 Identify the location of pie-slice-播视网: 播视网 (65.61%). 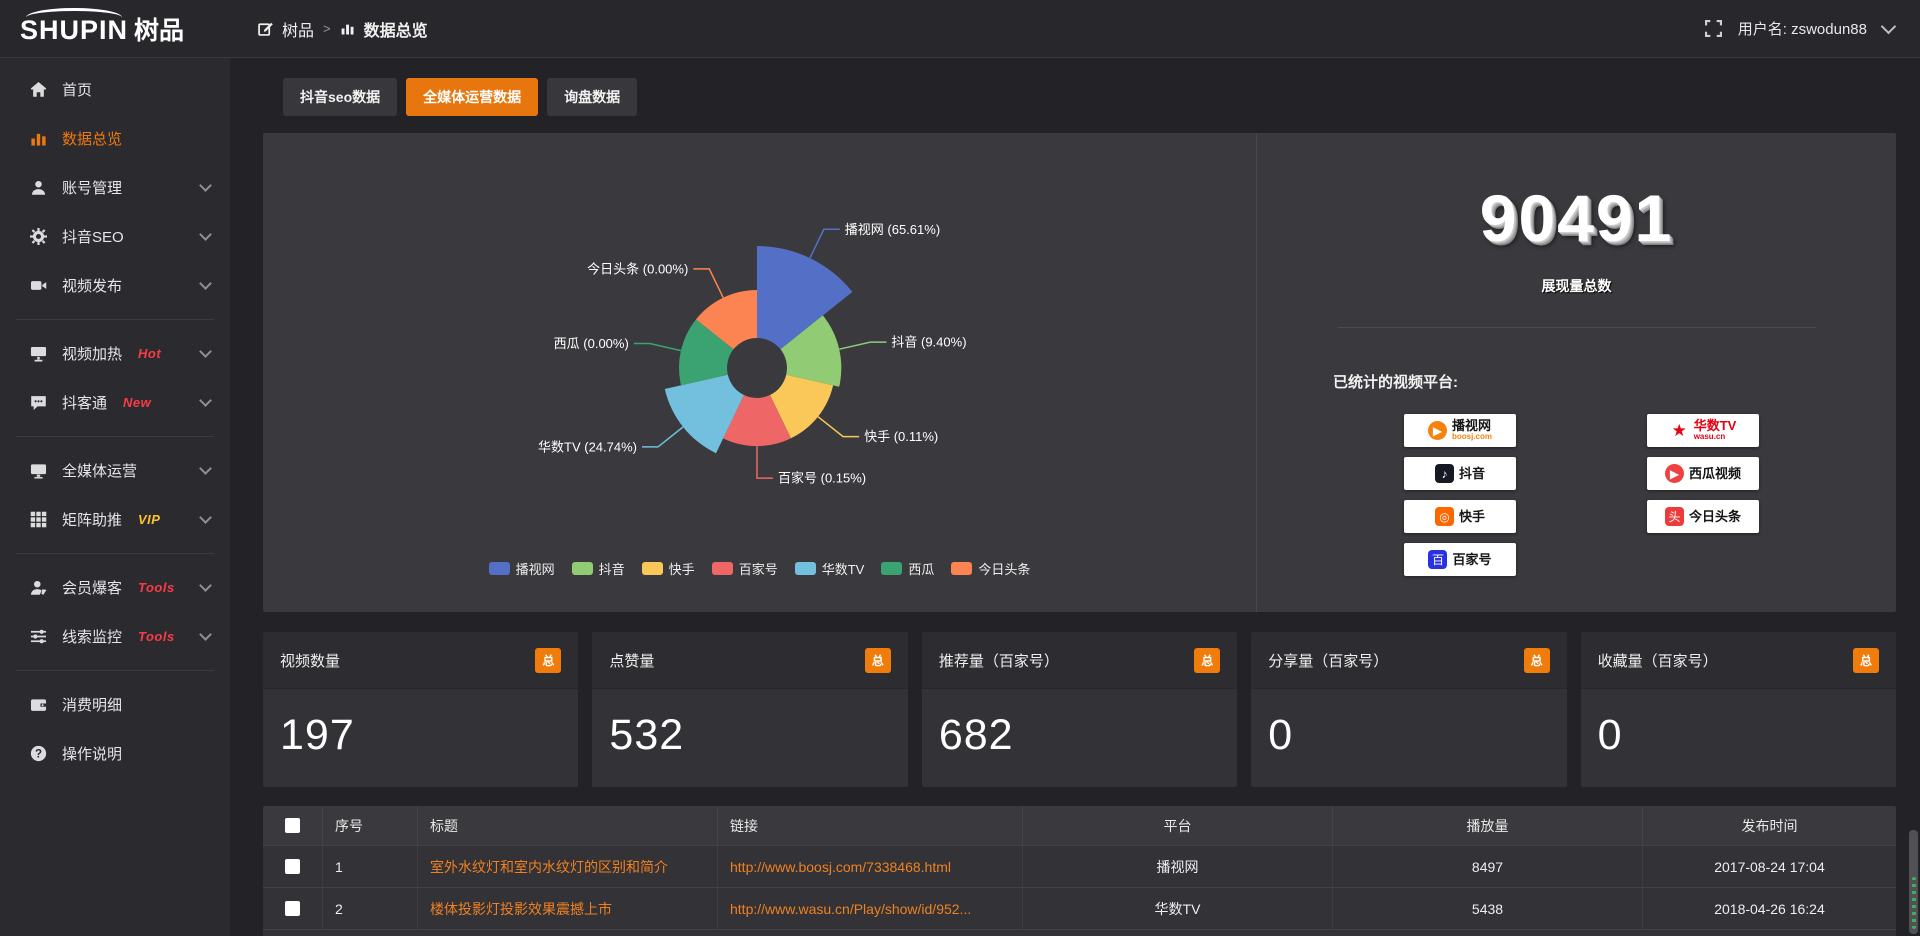
(805, 298).